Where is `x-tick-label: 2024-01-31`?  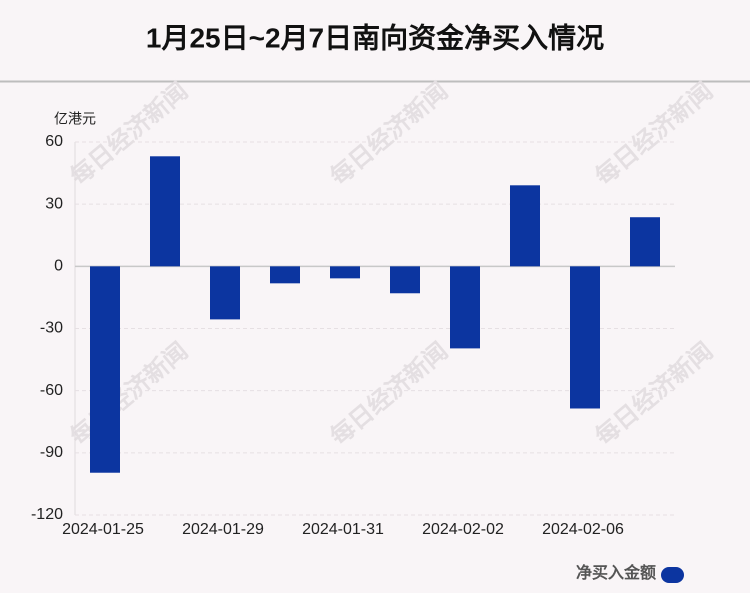
x-tick-label: 2024-01-31 is located at coordinates (343, 529).